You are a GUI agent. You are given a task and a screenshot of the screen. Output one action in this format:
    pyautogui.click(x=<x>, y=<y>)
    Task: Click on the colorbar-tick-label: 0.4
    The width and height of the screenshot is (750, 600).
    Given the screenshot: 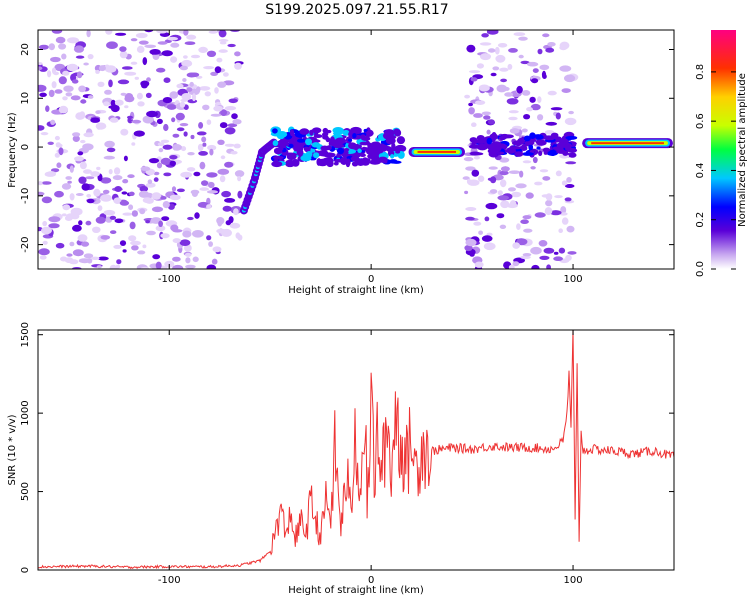 What is the action you would take?
    pyautogui.click(x=700, y=170)
    